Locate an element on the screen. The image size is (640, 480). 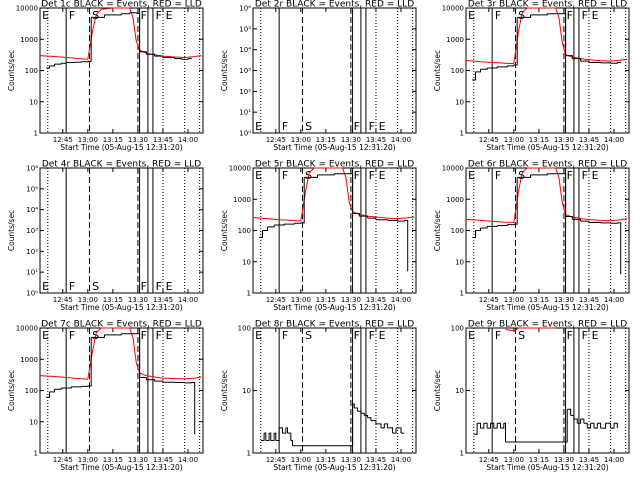
panel-title: Det 4r BLACK = Events, RED = LLD is located at coordinates (121, 165).